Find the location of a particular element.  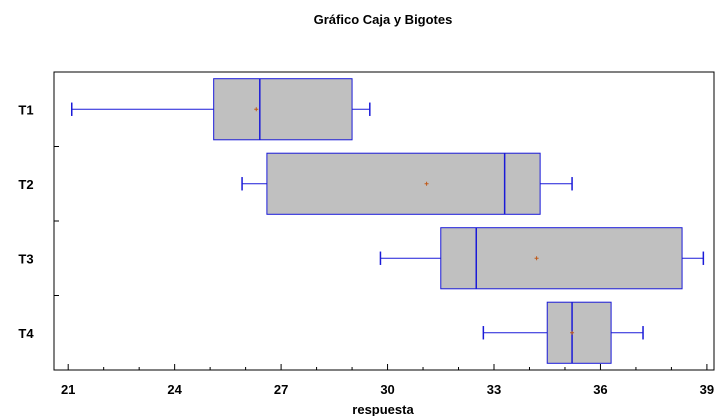

box-group-t4 is located at coordinates (563, 332).